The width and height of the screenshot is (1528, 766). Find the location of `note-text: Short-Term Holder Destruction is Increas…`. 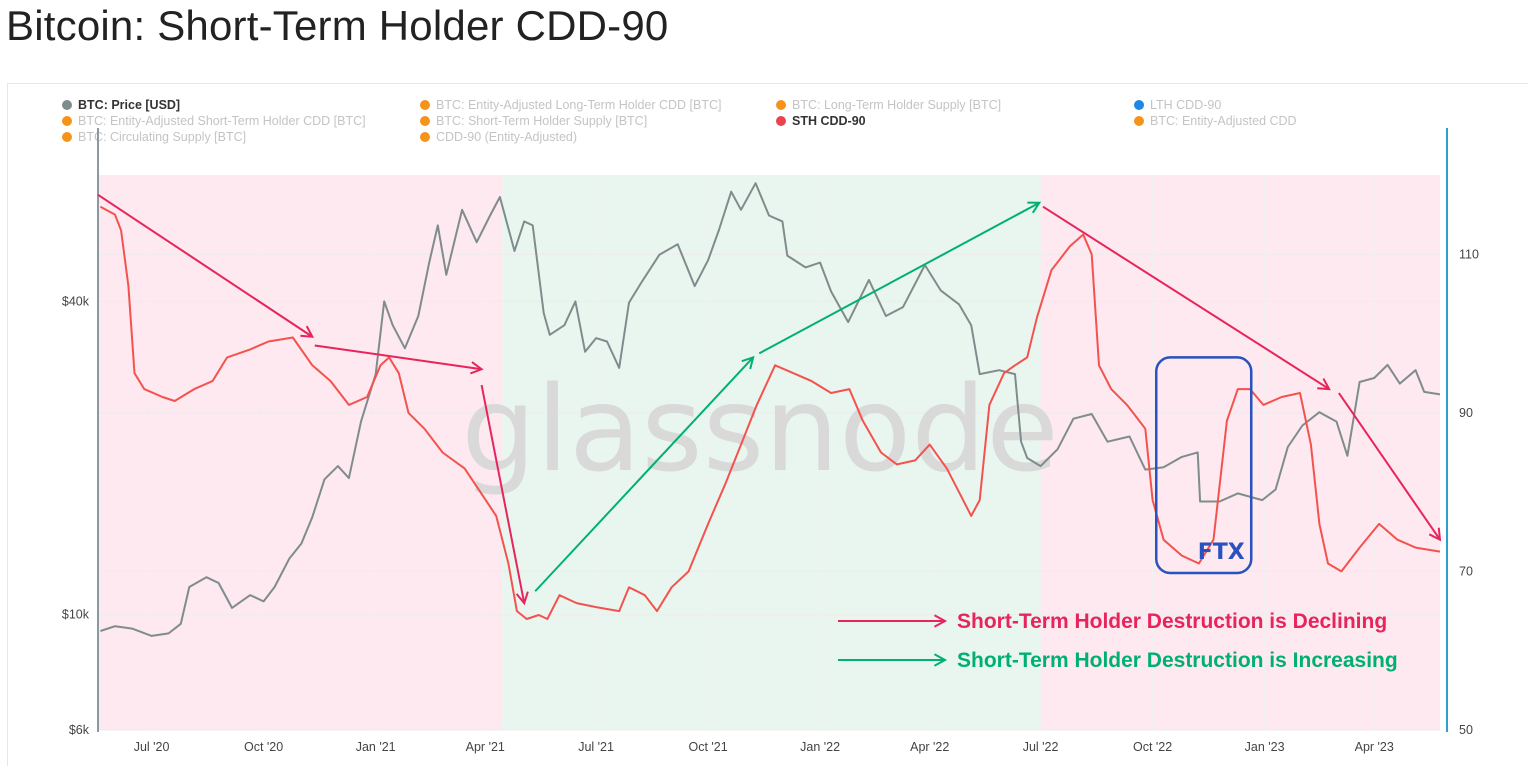

note-text: Short-Term Holder Destruction is Increas… is located at coordinates (1177, 660).